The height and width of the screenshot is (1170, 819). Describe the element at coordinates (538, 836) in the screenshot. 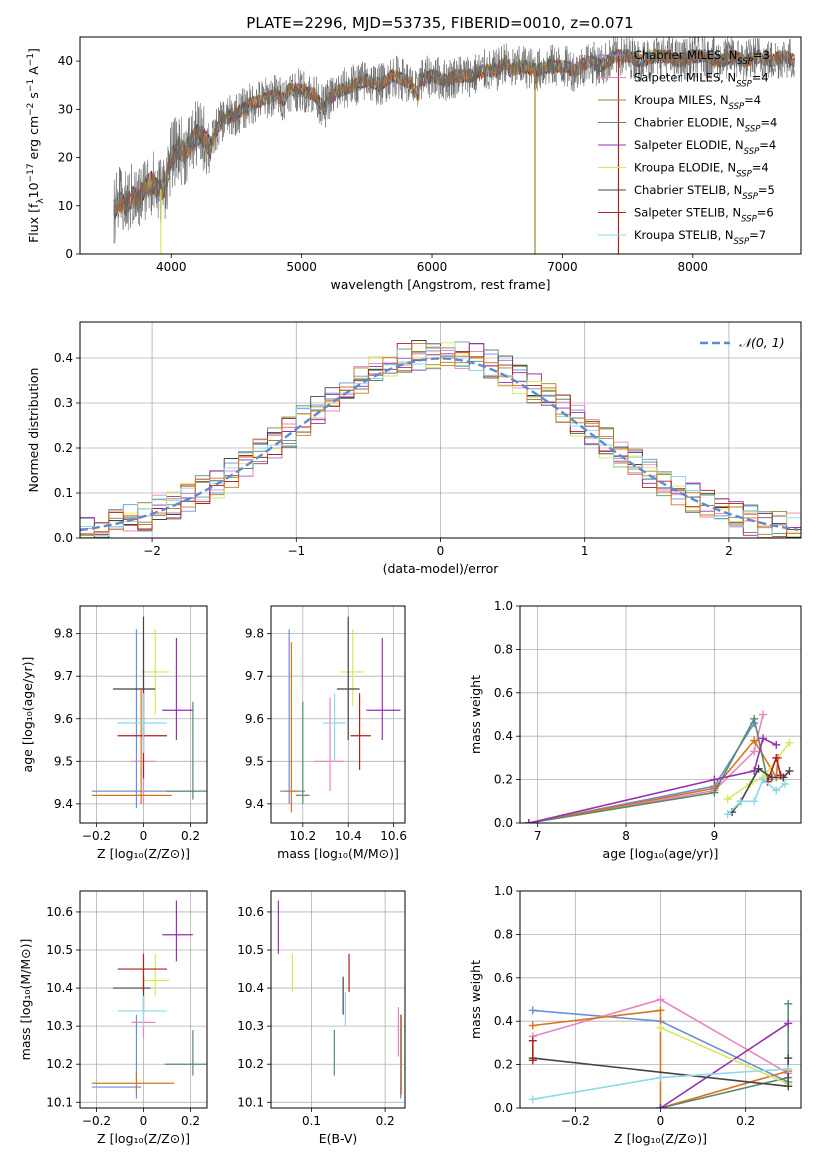

I see `x-tick-label: 7` at that location.